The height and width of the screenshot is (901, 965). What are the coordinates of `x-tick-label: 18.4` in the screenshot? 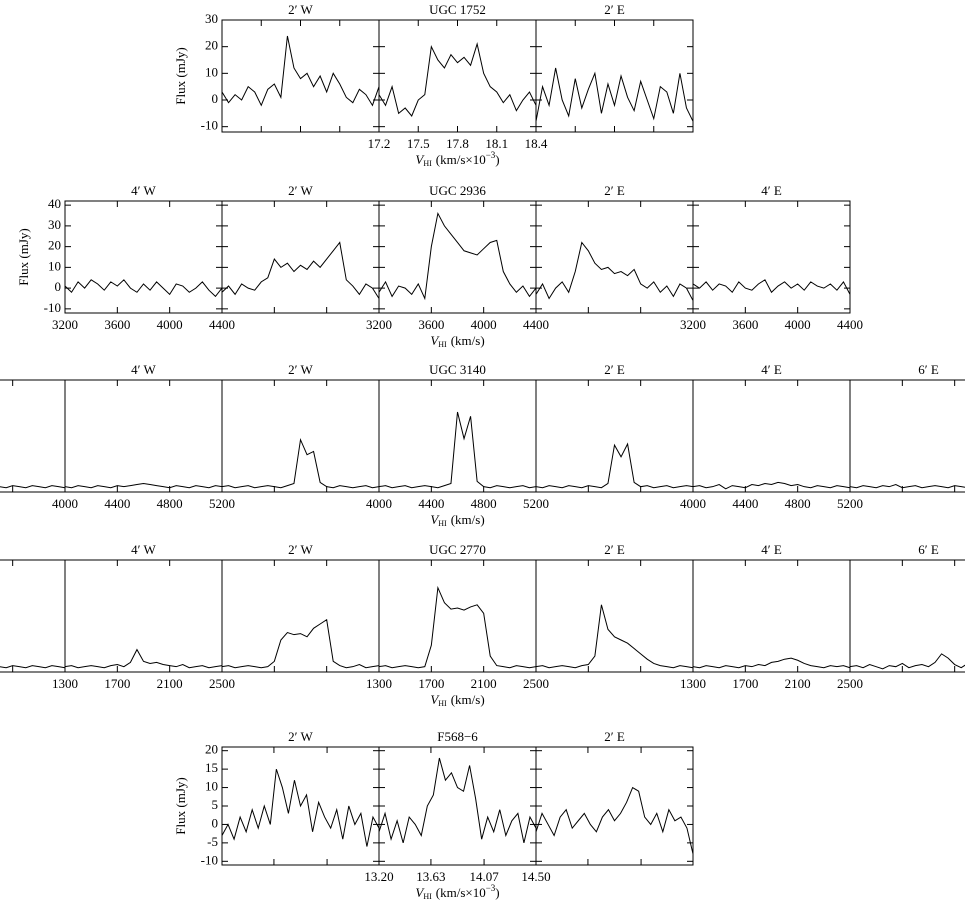 It's located at (536, 143).